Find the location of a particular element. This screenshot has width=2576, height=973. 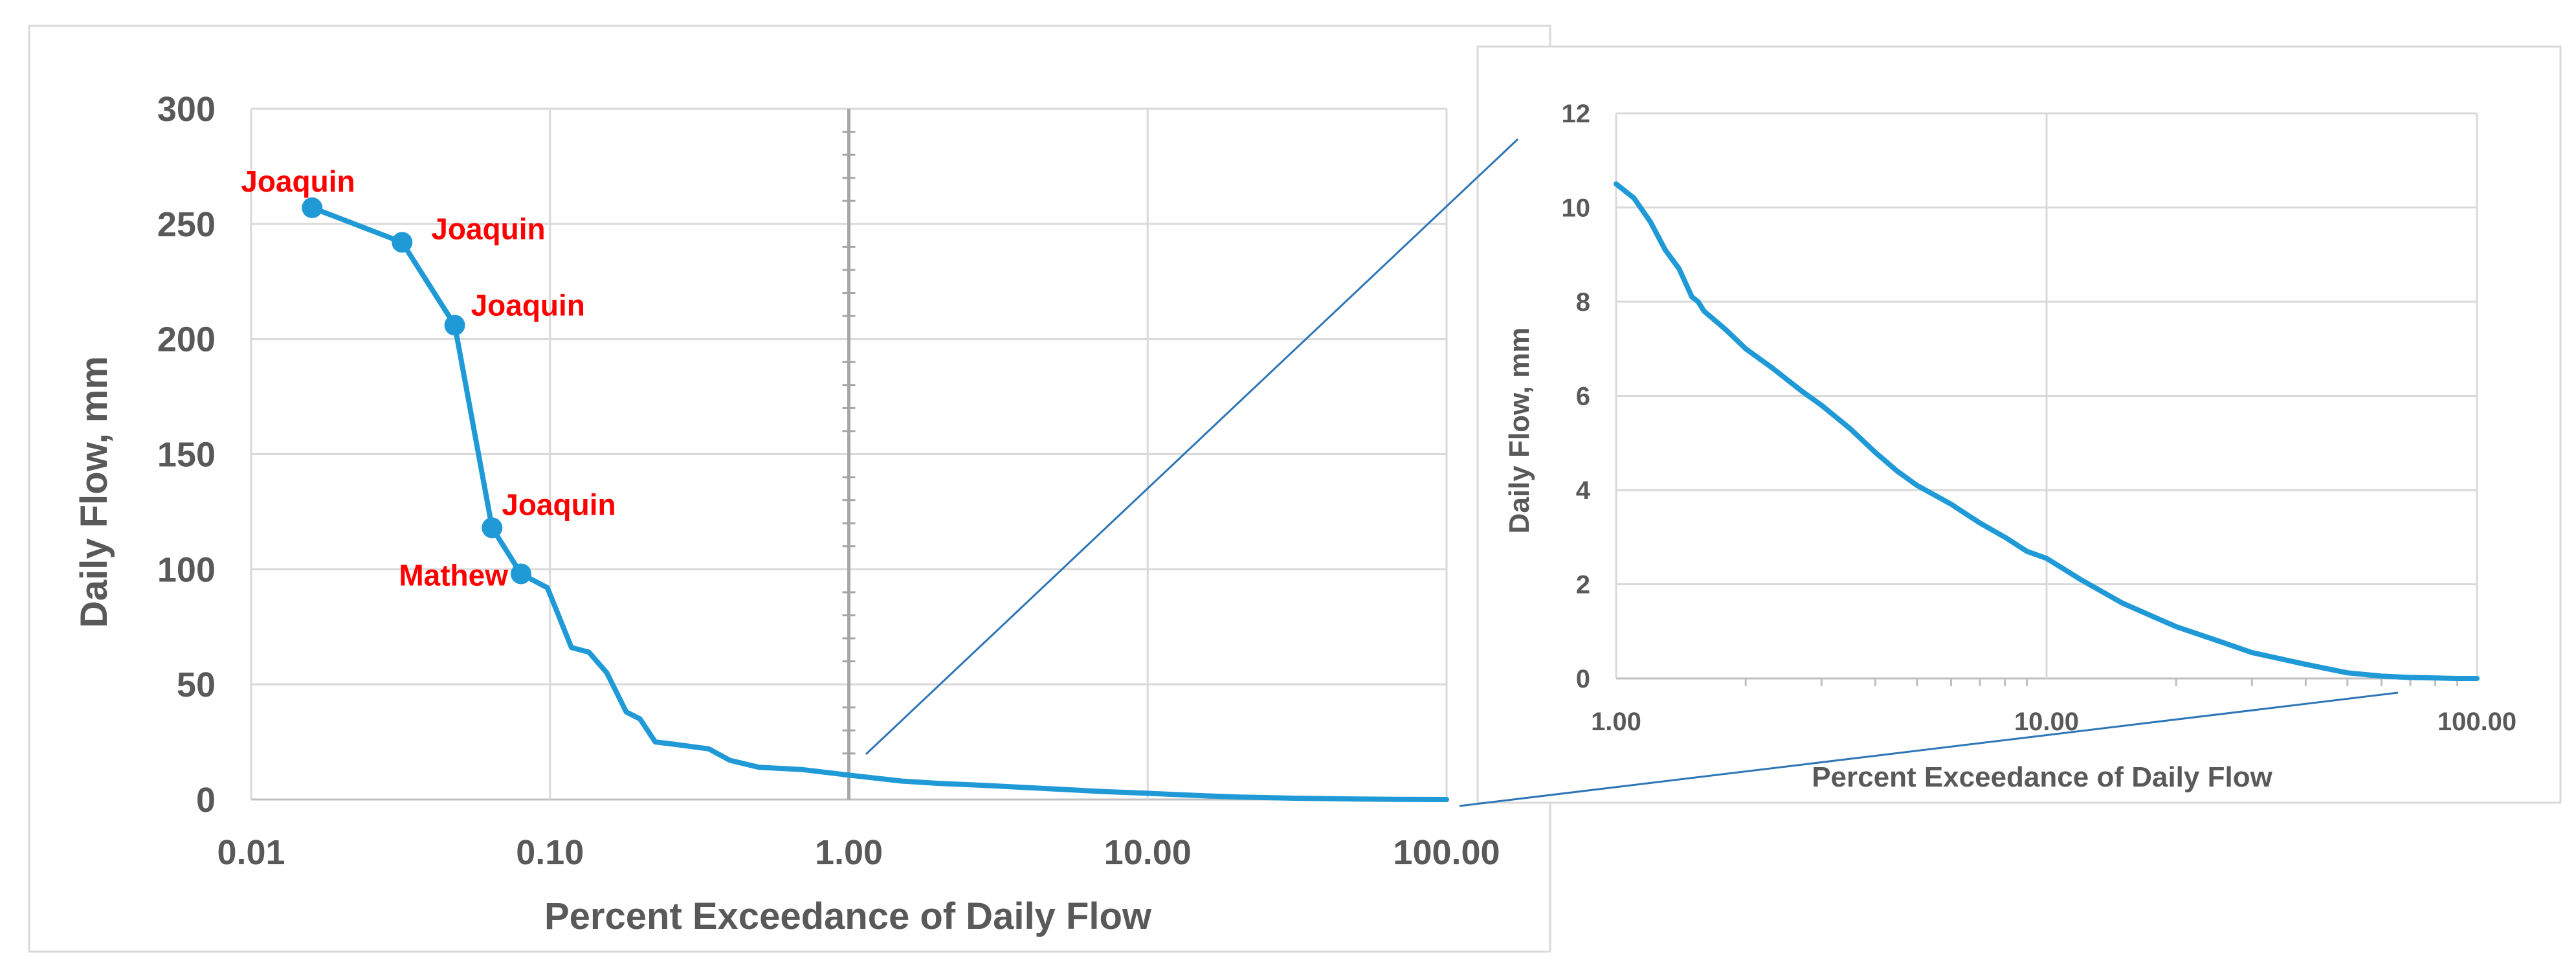

inset-y-axis-label: Daily Flow, mm is located at coordinates (1519, 431).